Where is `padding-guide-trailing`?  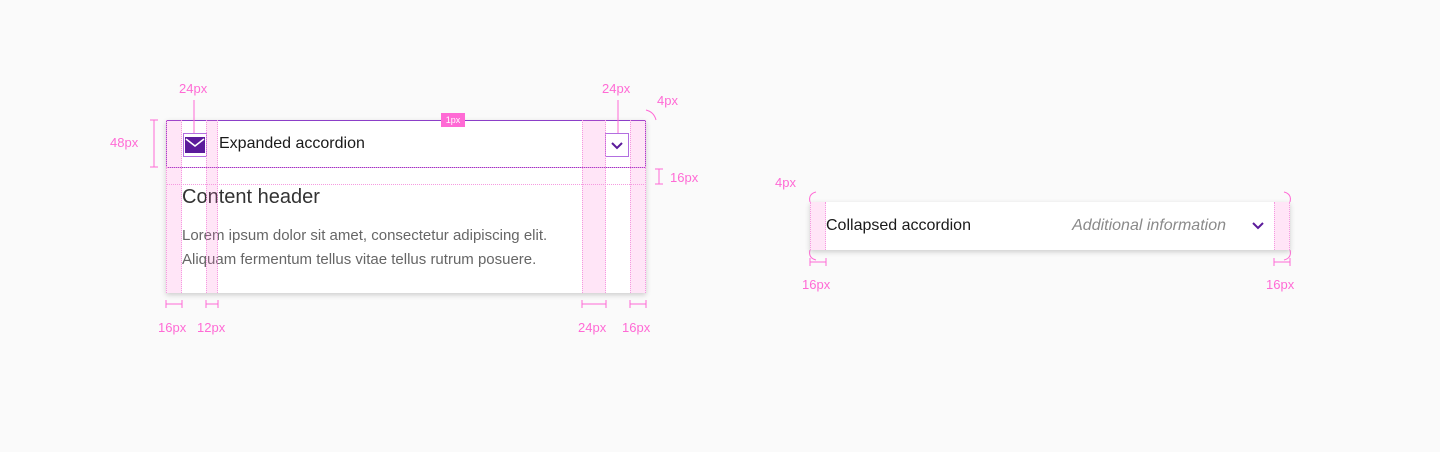 padding-guide-trailing is located at coordinates (594, 206).